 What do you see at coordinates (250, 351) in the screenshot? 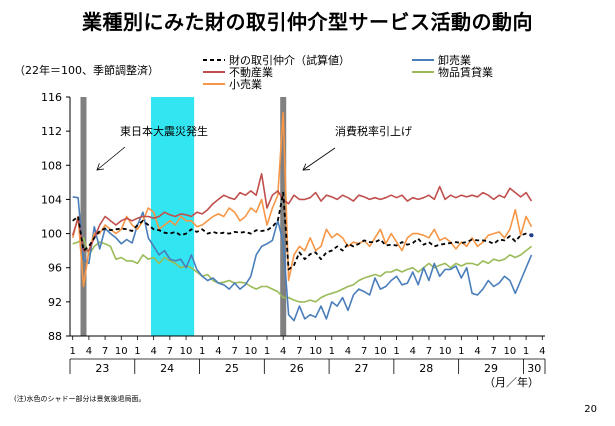
I see `x-tick-label-11: 10` at bounding box center [250, 351].